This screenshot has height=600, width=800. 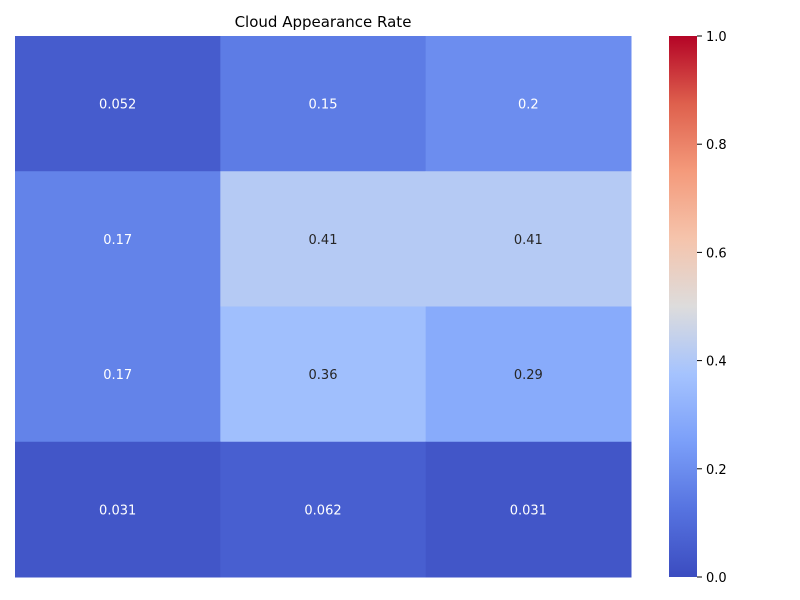 I want to click on colorbar-ticks: 0.0 0.2 0.4 0.6 0.8 1.0, so click(x=712, y=308).